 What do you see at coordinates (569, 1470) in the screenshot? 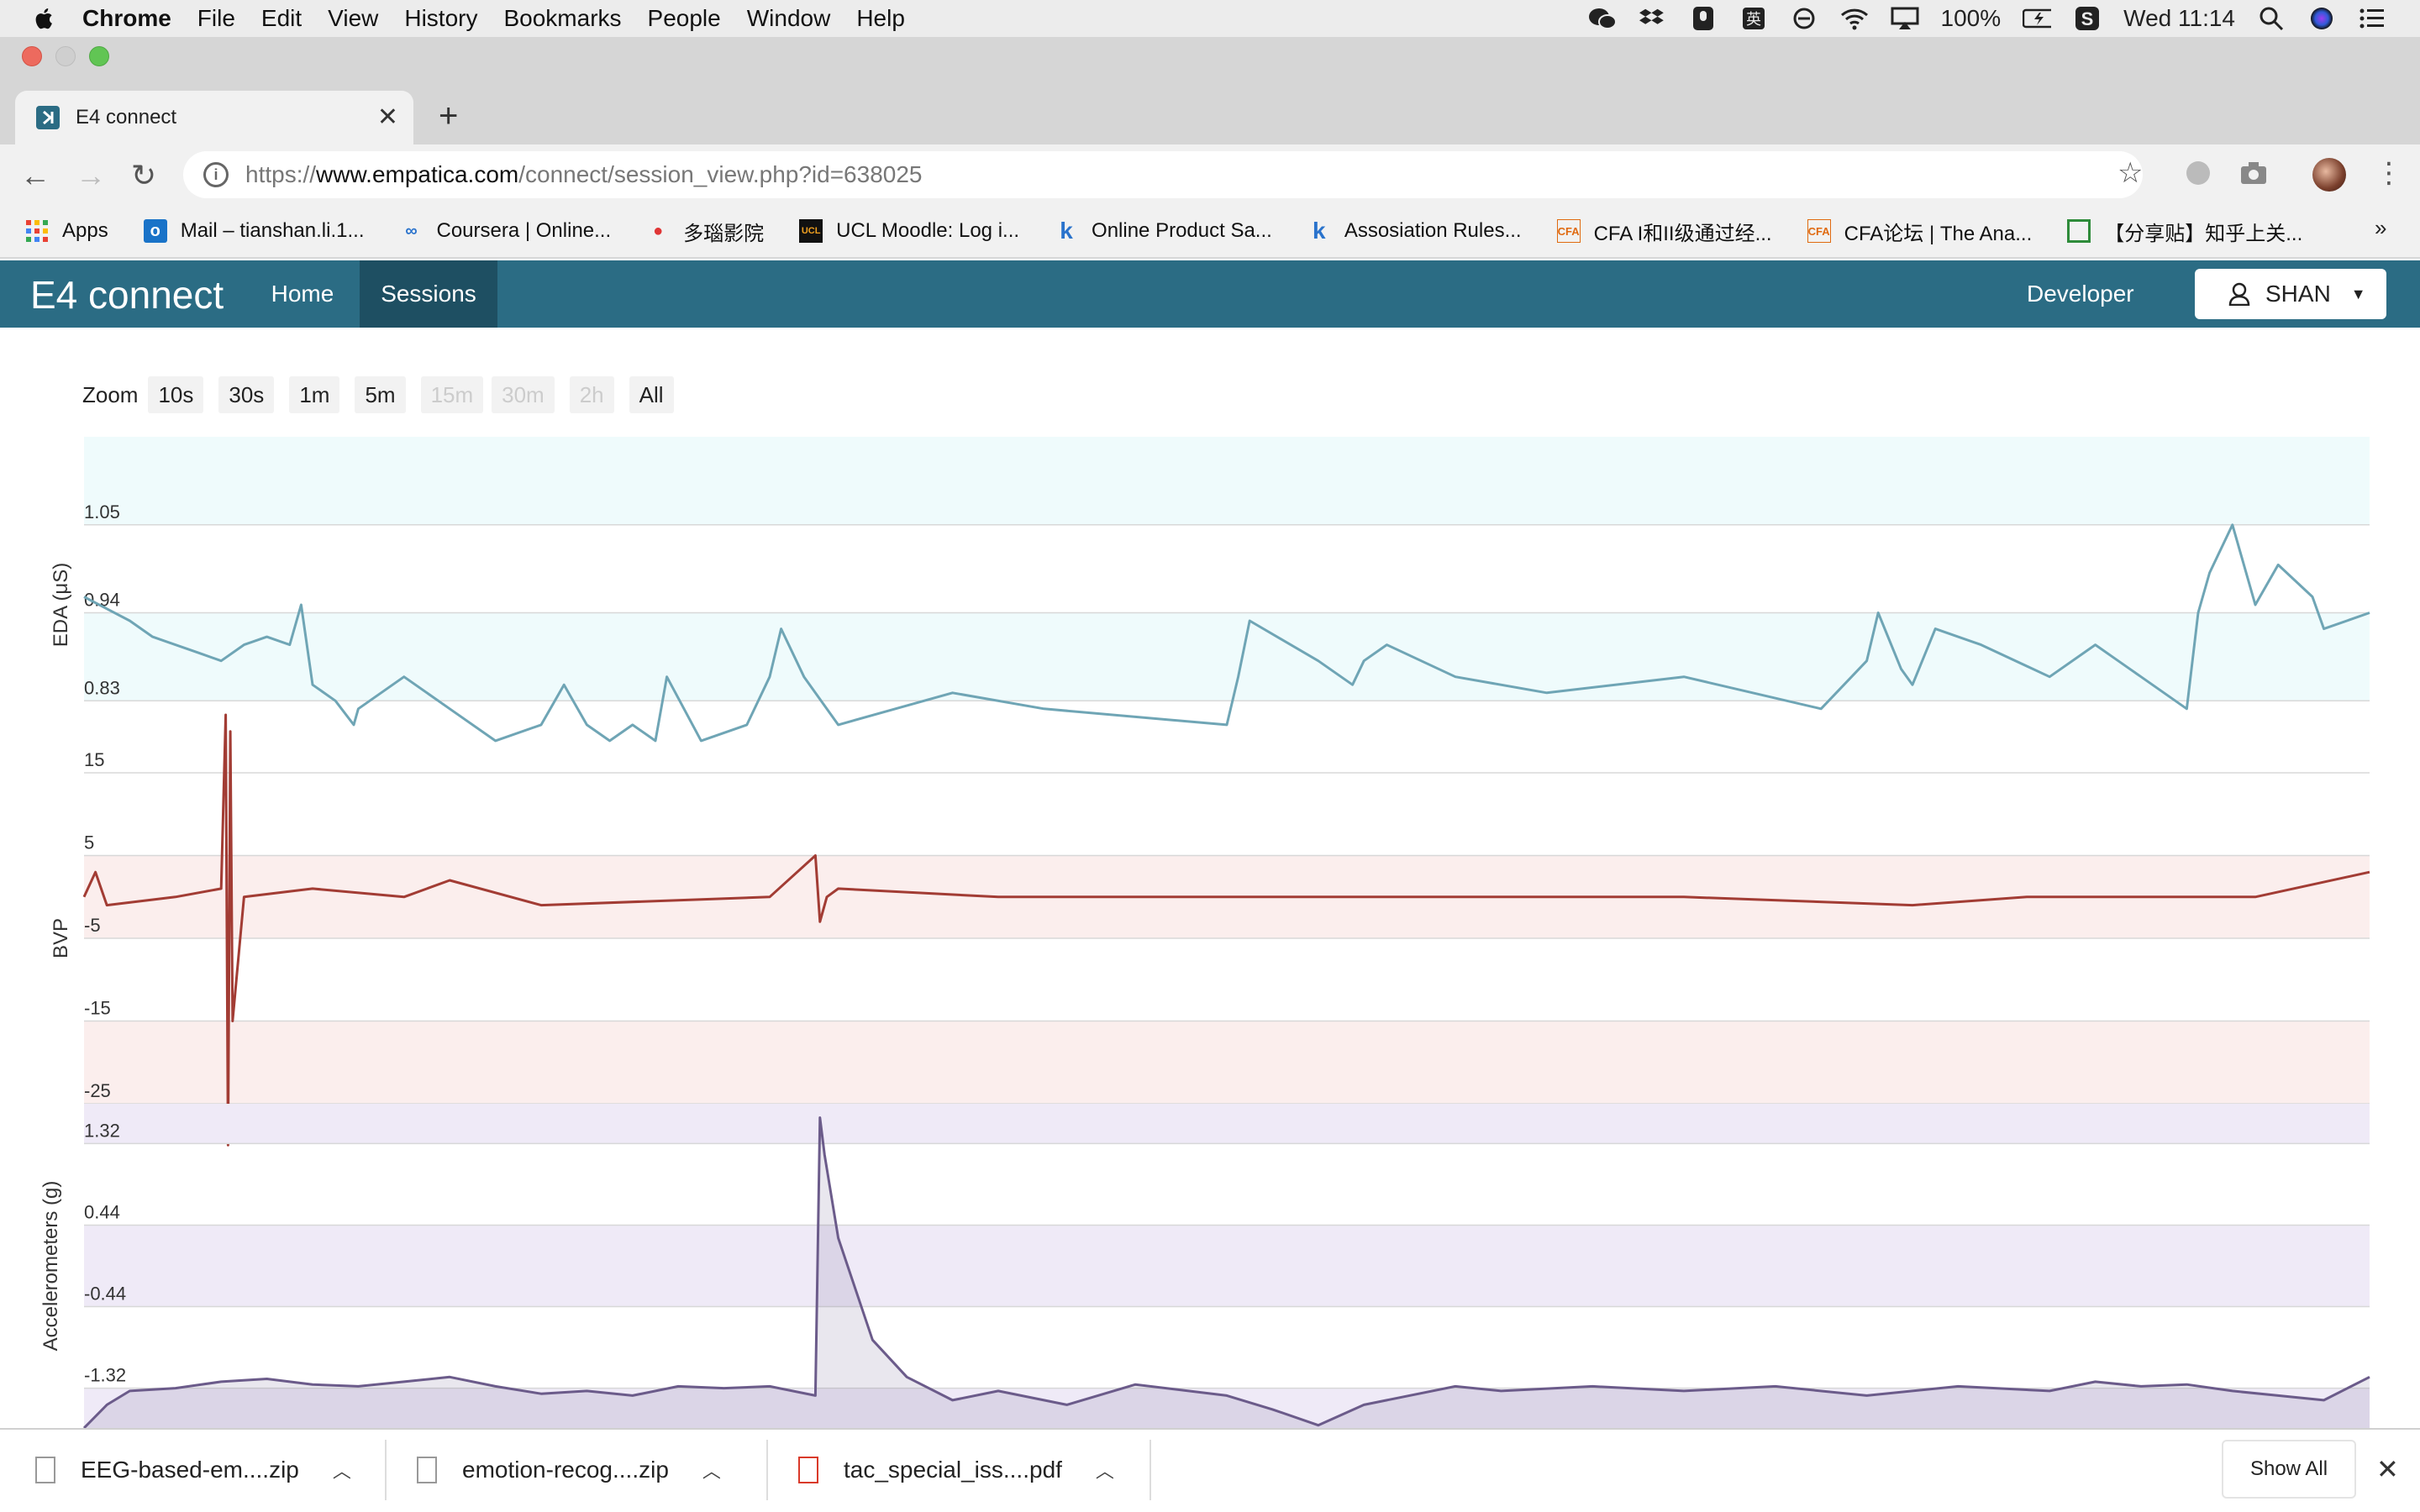
I see `download-item-2: emotion-recog....zip ︿` at bounding box center [569, 1470].